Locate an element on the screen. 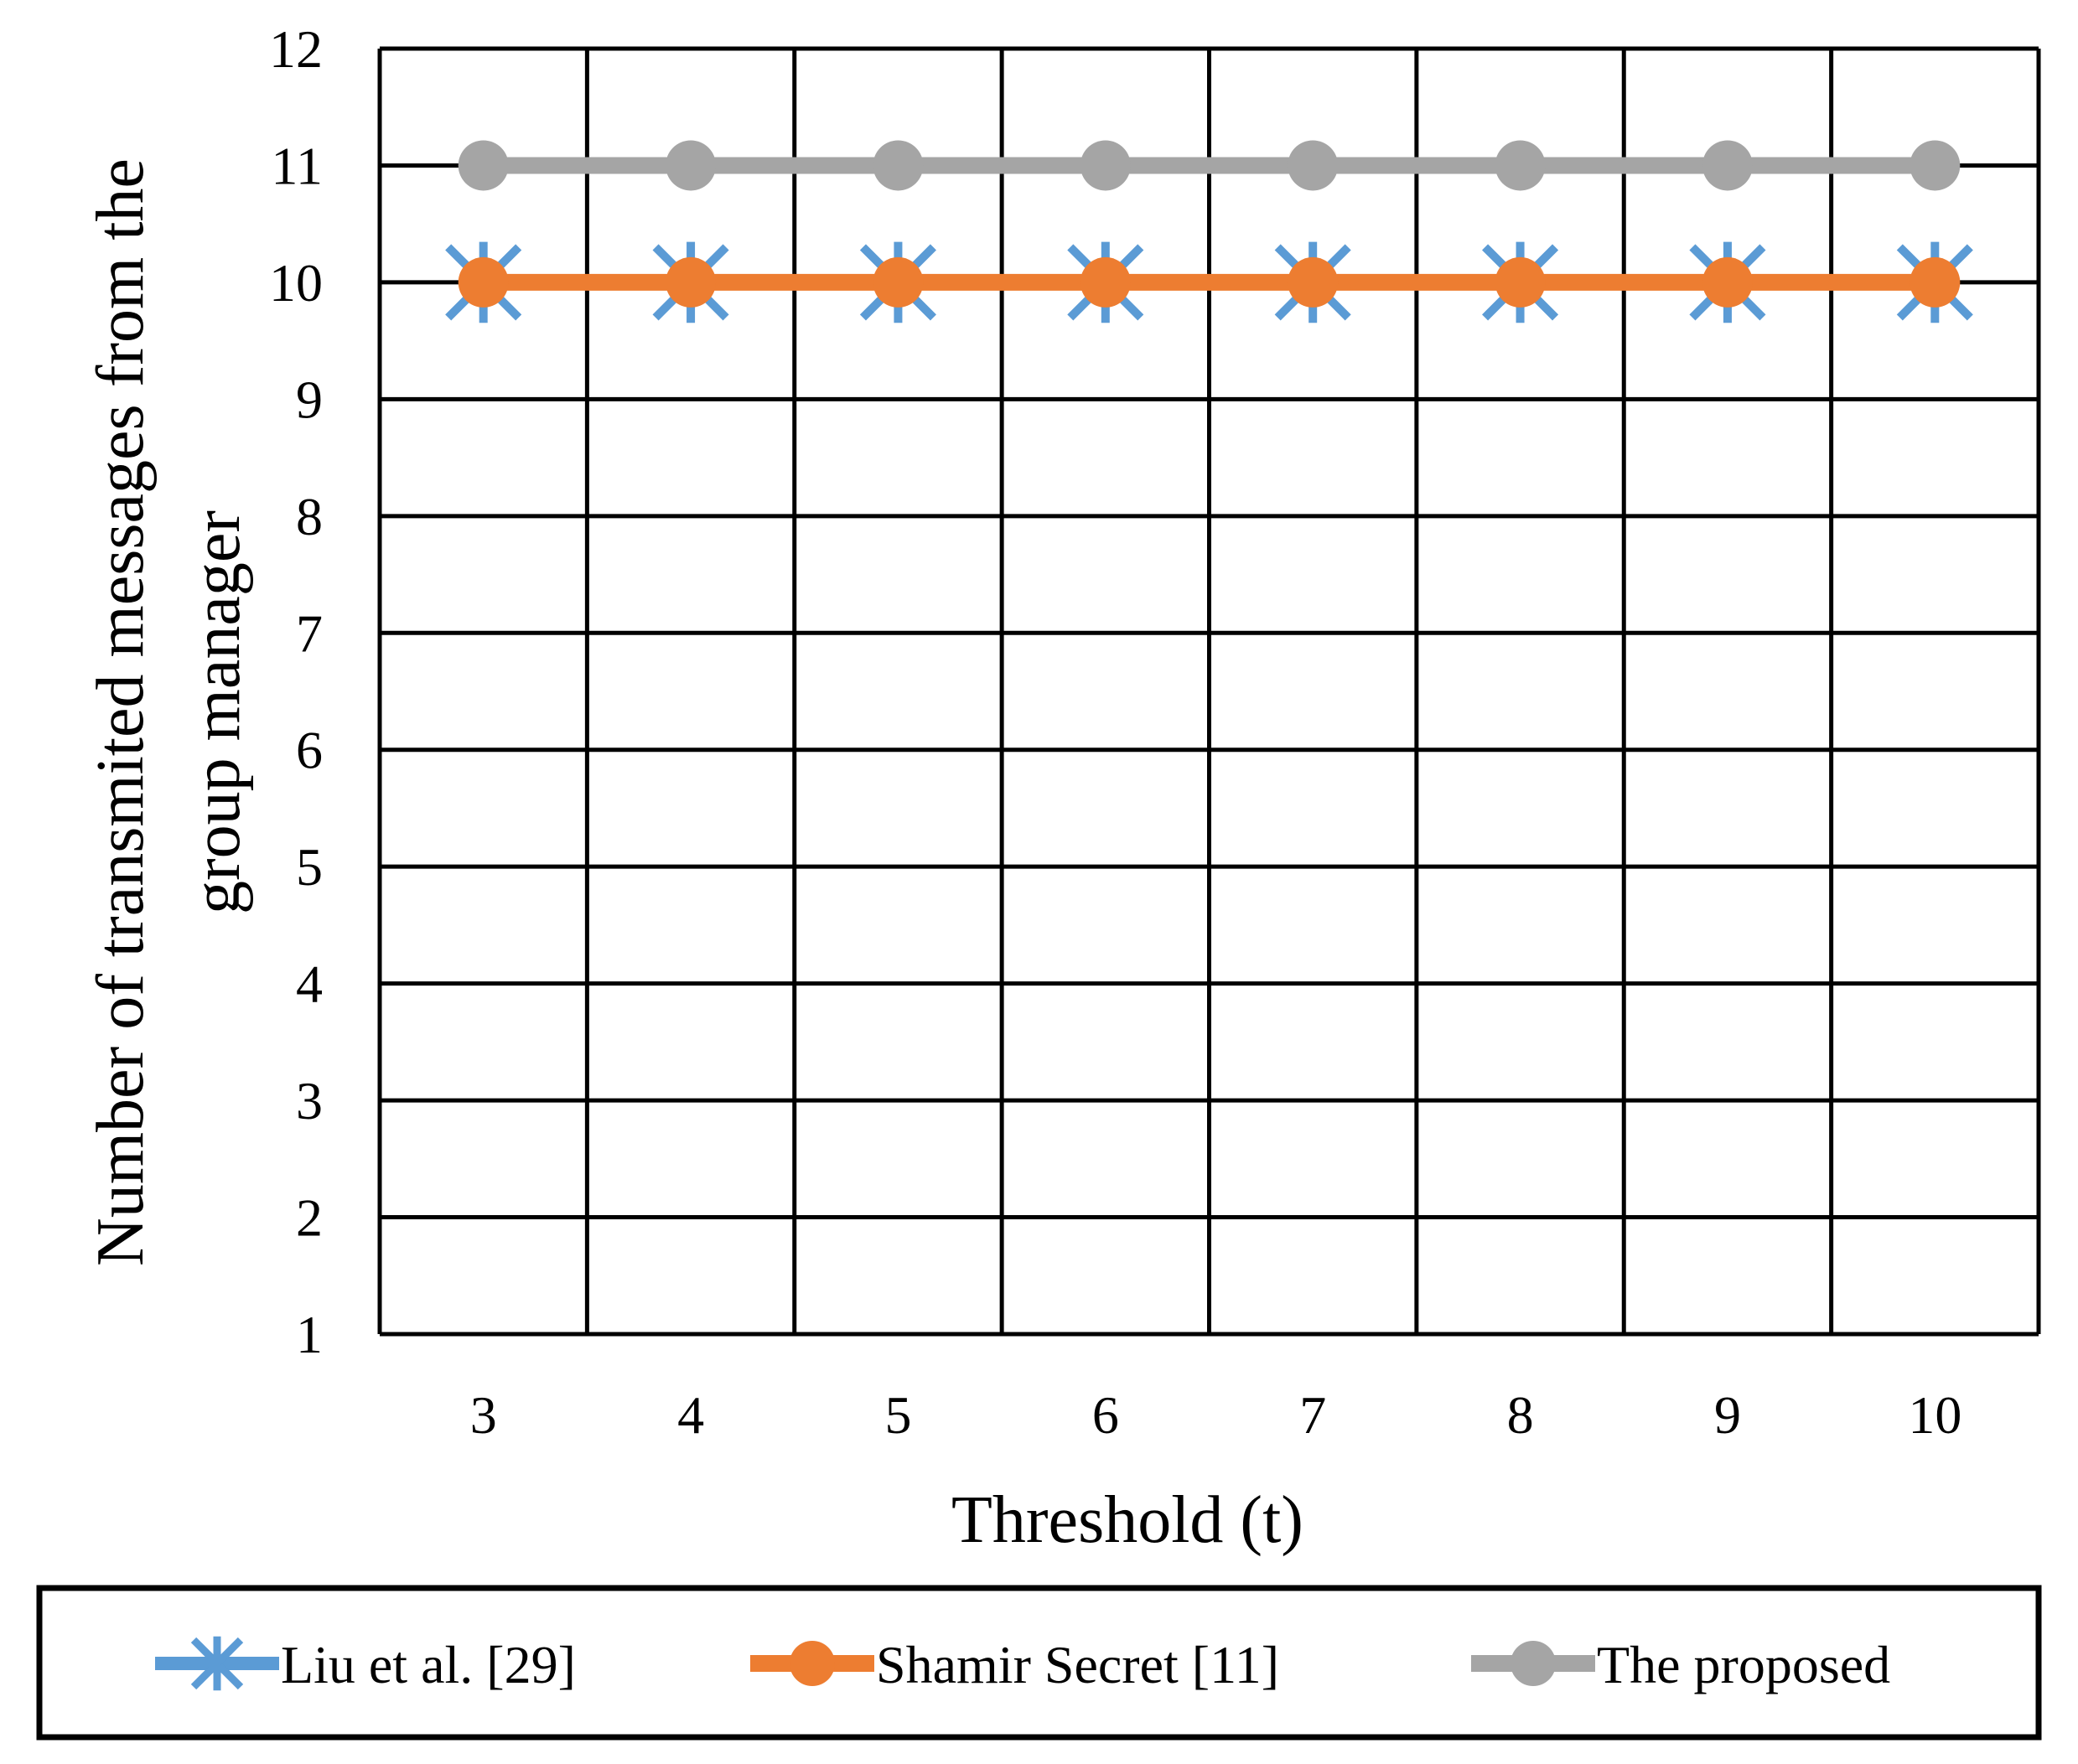 This screenshot has width=2078, height=1764. y-tick-label: 1 is located at coordinates (309, 1334).